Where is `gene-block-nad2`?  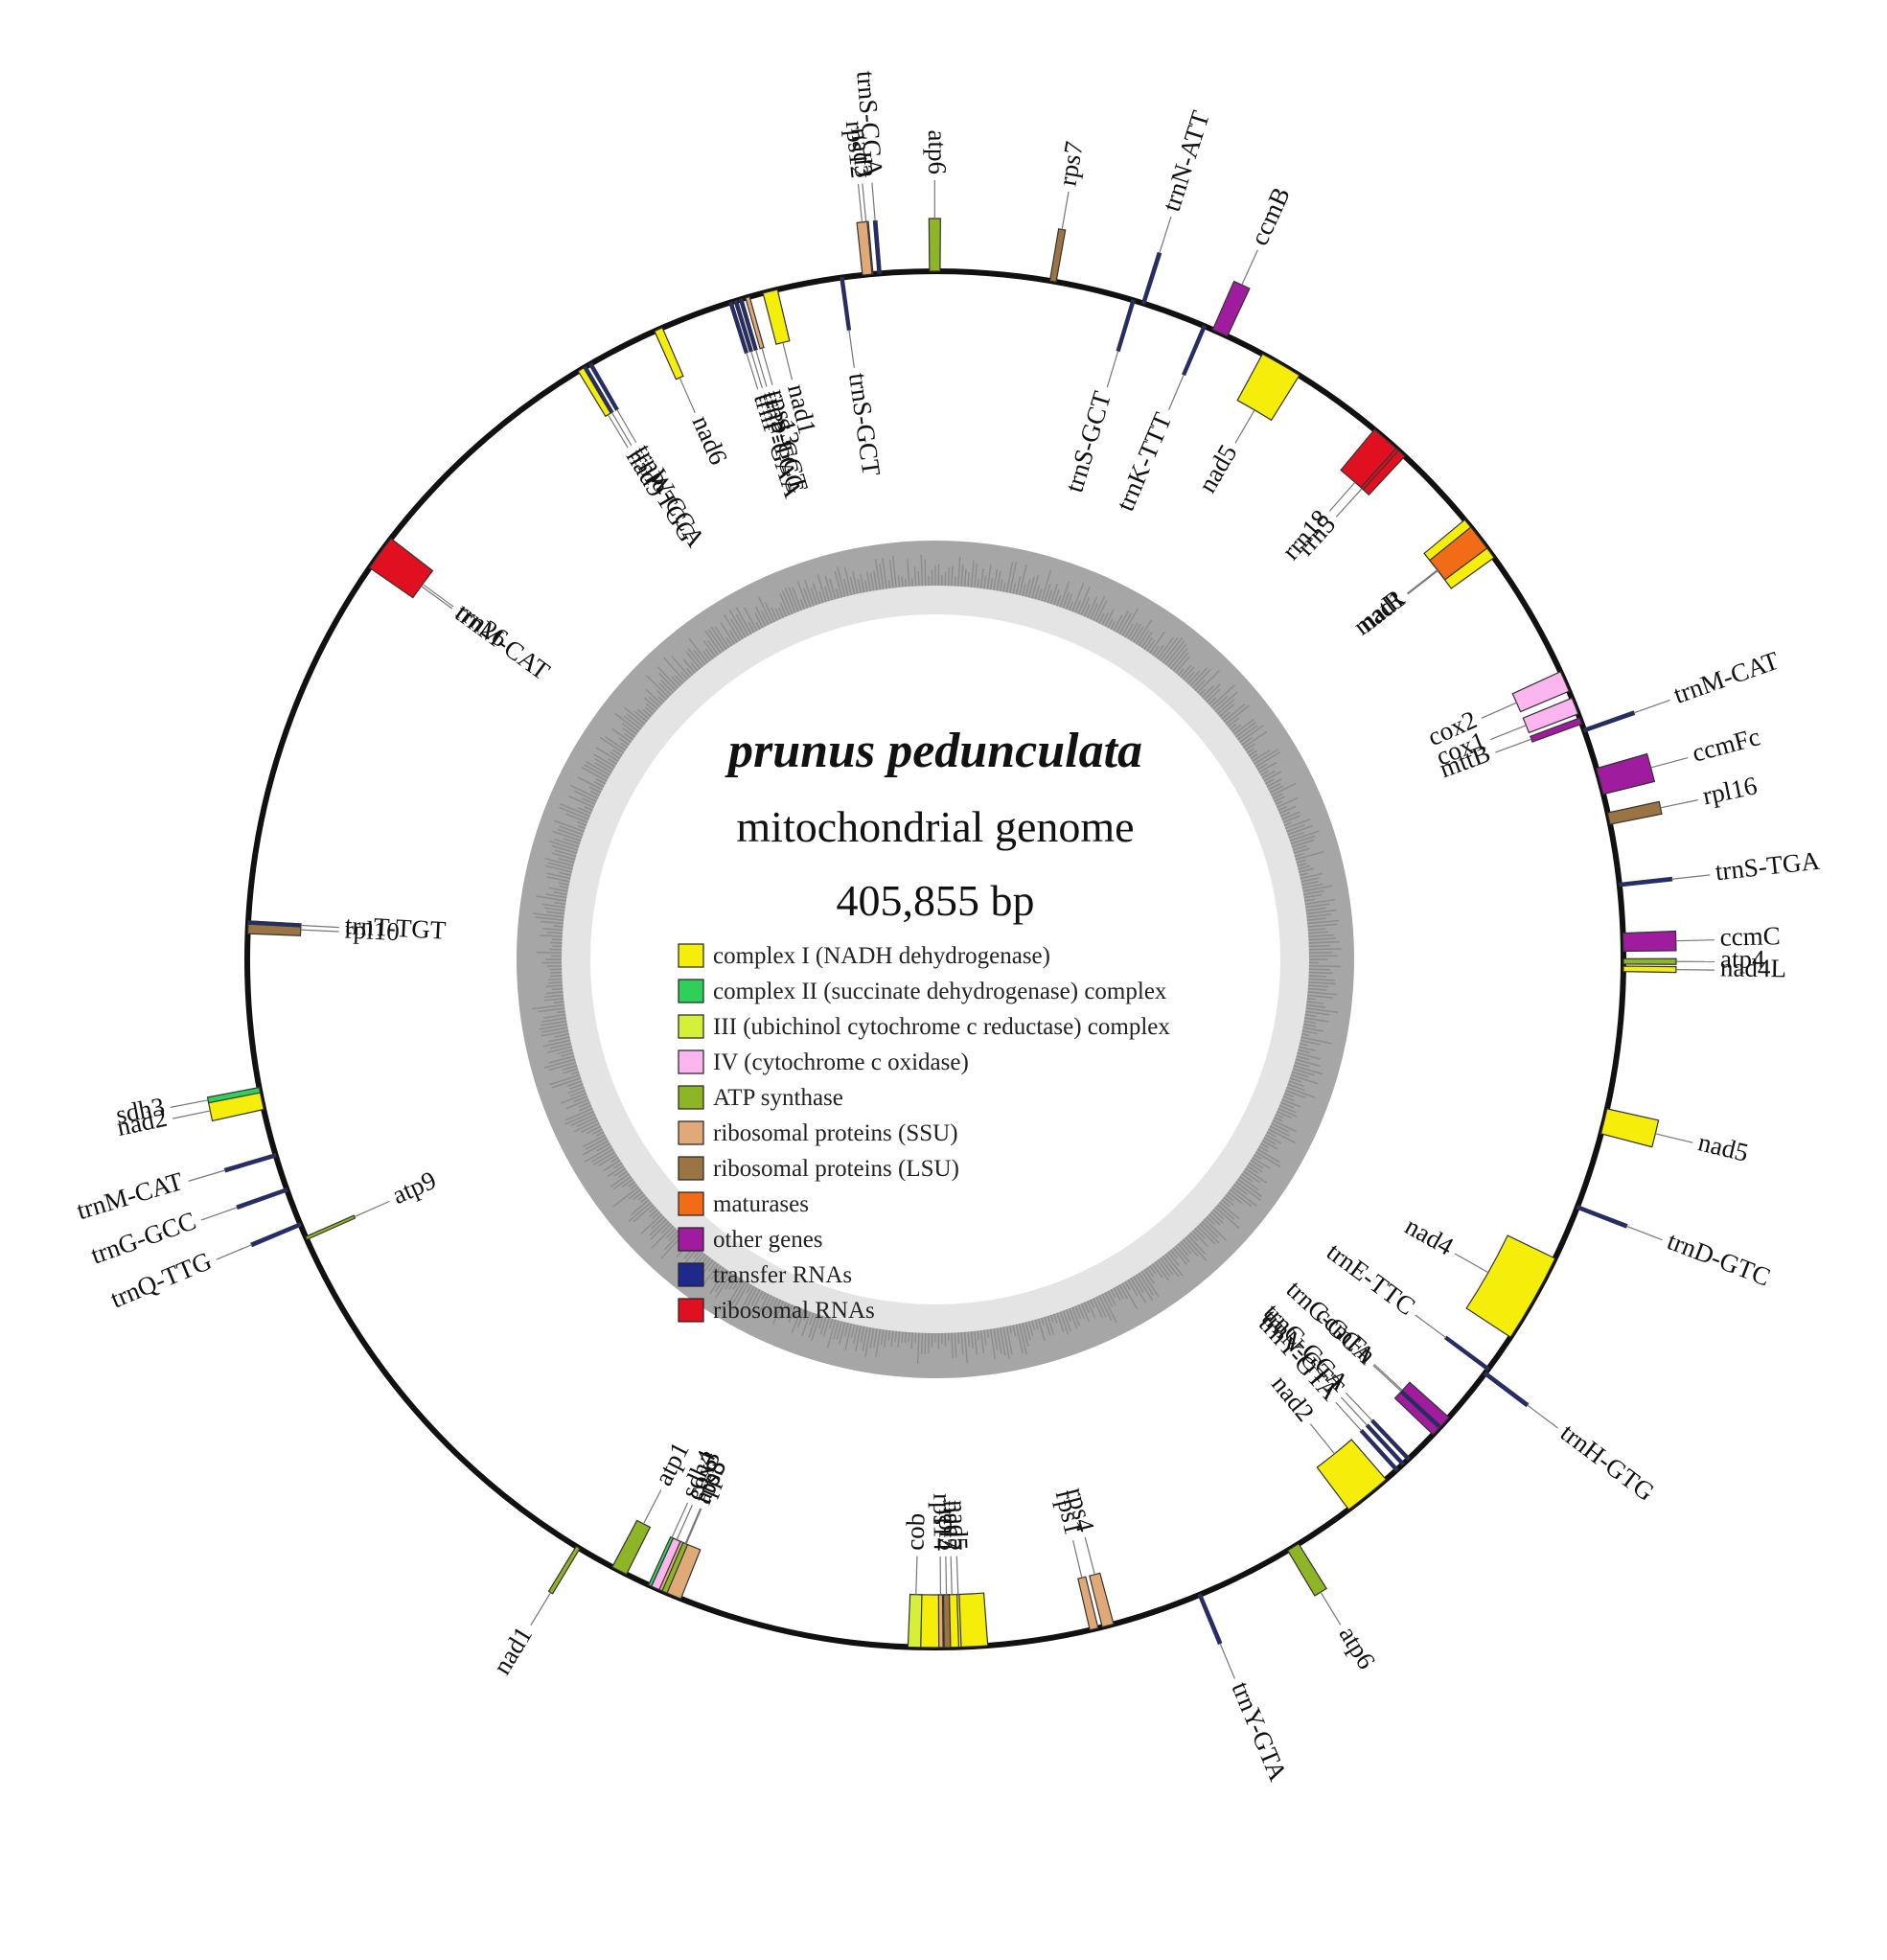 gene-block-nad2 is located at coordinates (1352, 1474).